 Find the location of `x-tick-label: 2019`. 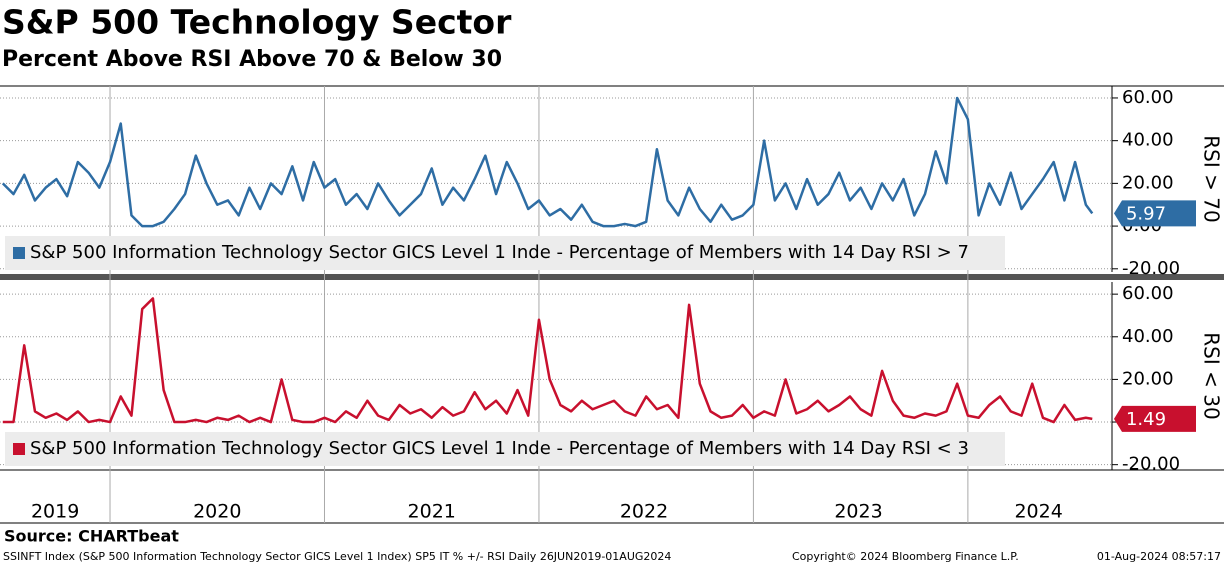

x-tick-label: 2019 is located at coordinates (55, 512).